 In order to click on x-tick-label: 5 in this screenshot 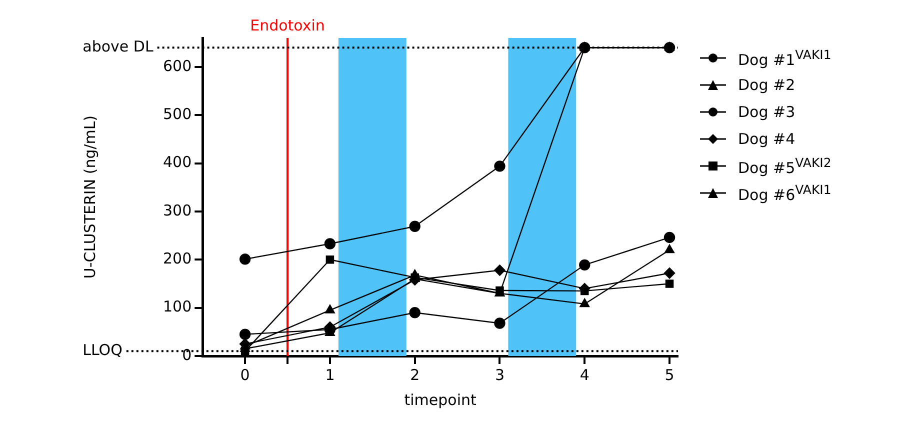, I will do `click(669, 375)`.